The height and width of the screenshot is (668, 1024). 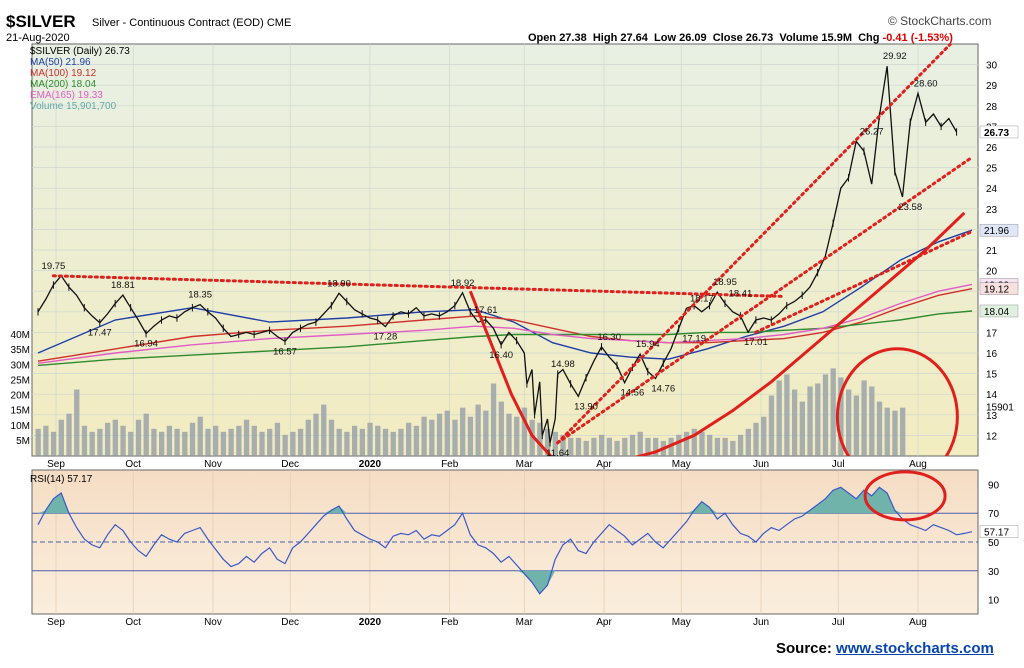 I want to click on rsi-tick-label: 90, so click(x=994, y=485).